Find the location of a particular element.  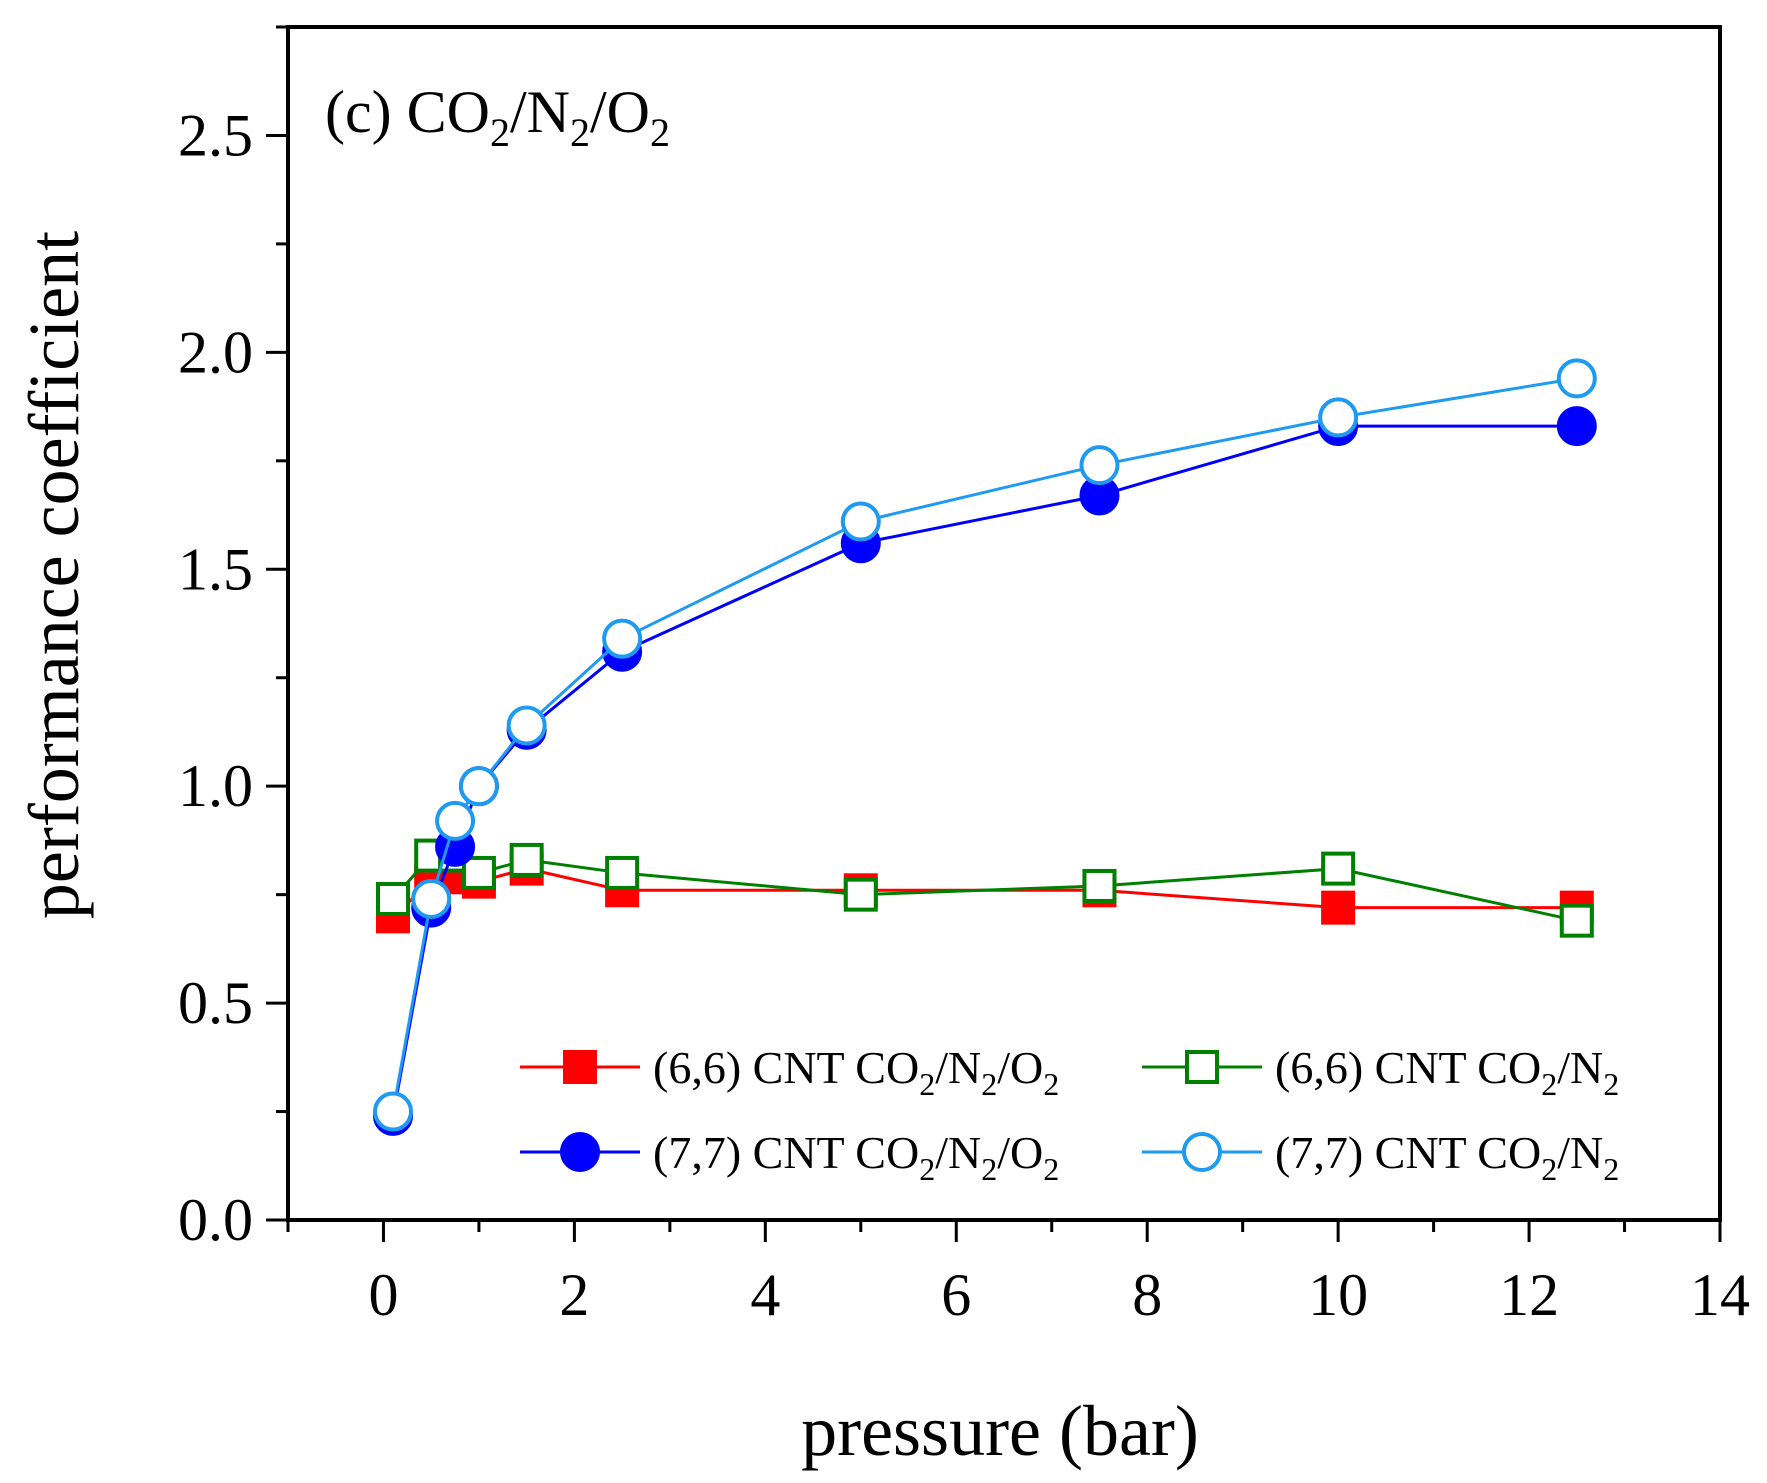

x-axis-title: pressure (bar) is located at coordinates (1000, 1431).